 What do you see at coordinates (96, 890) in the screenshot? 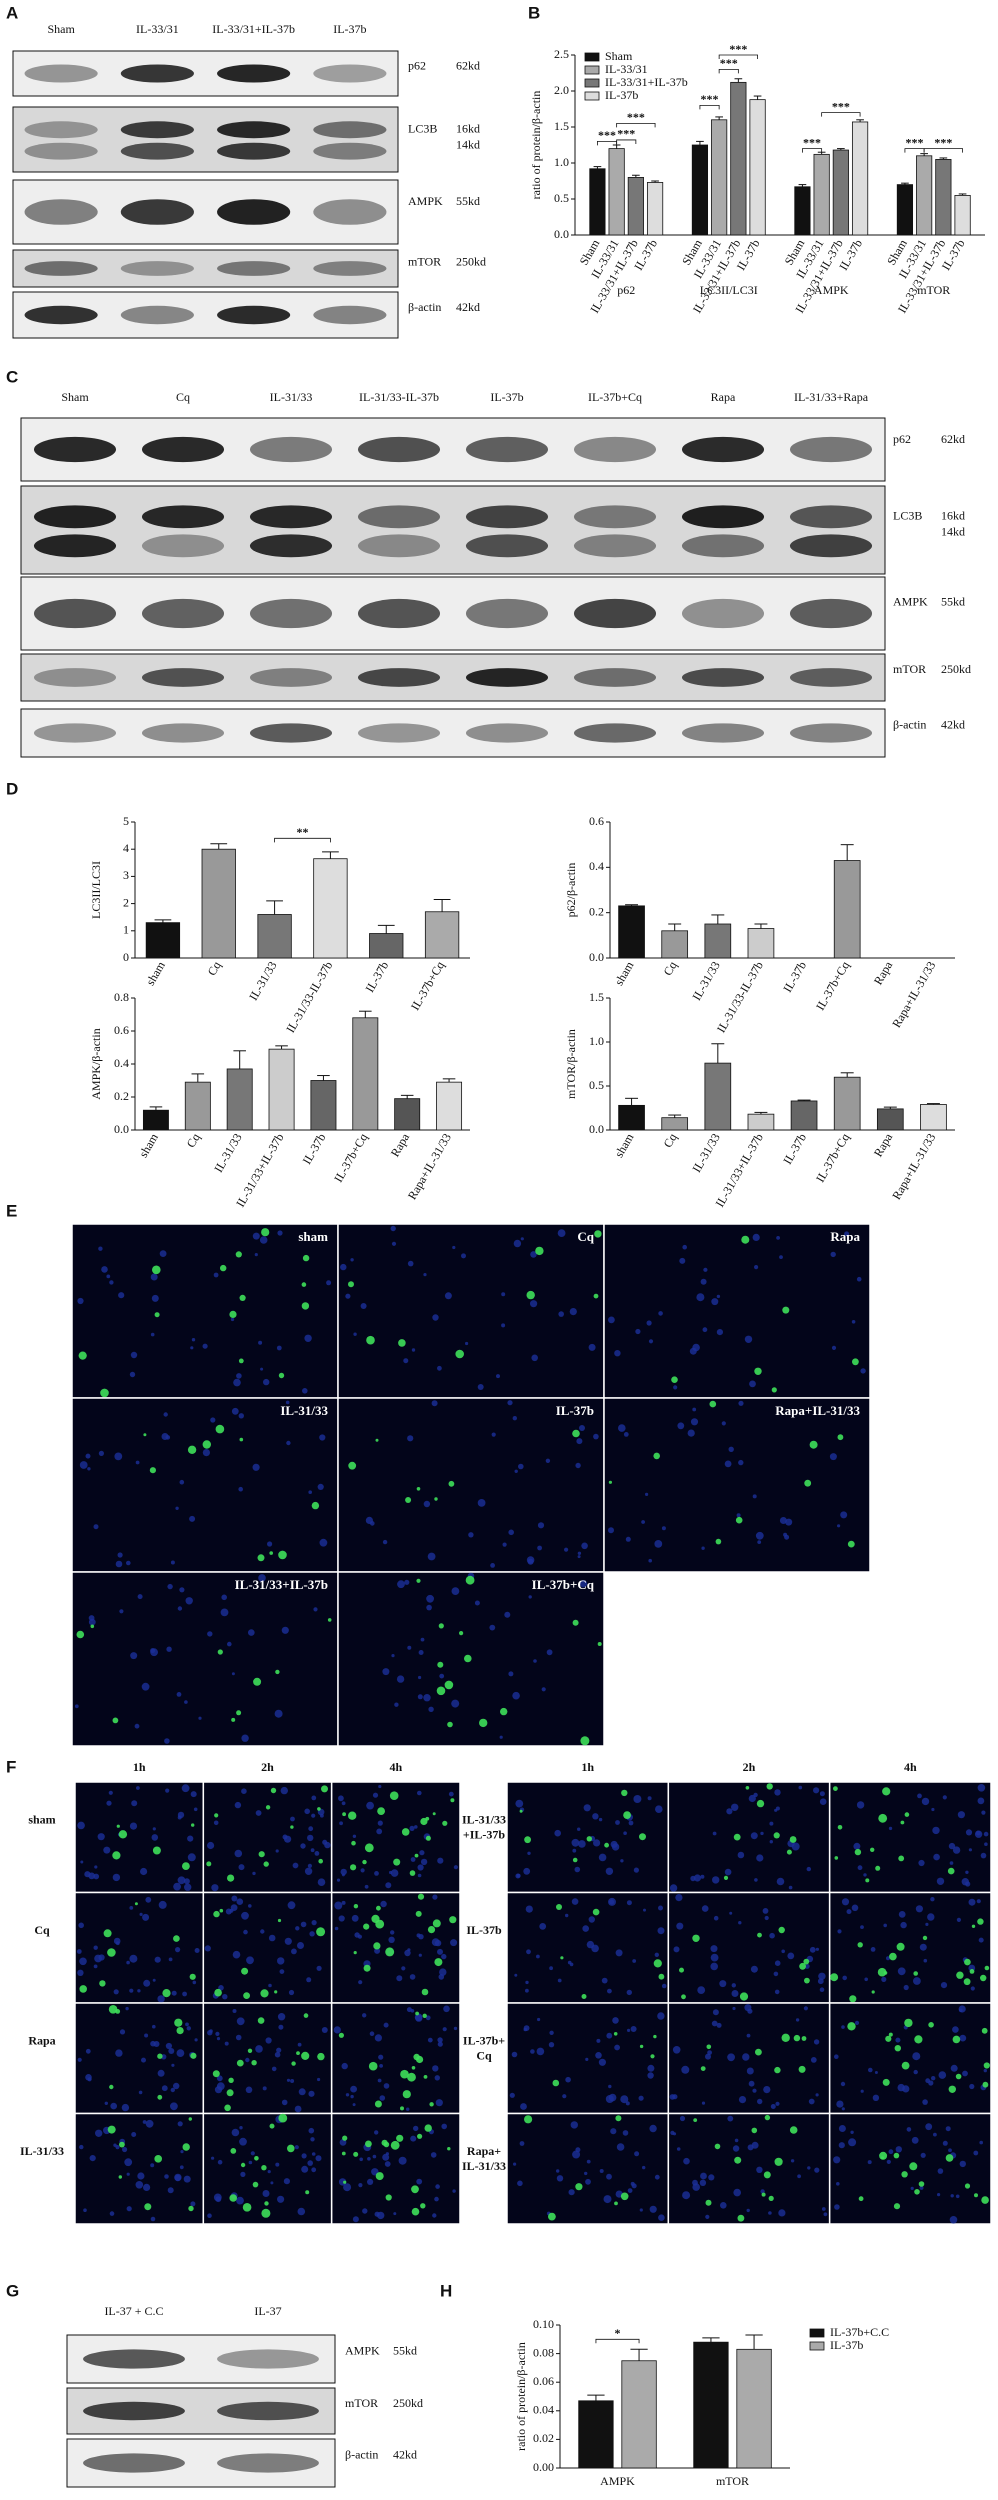
I see `y-axis-title: LC3II/LC3I` at bounding box center [96, 890].